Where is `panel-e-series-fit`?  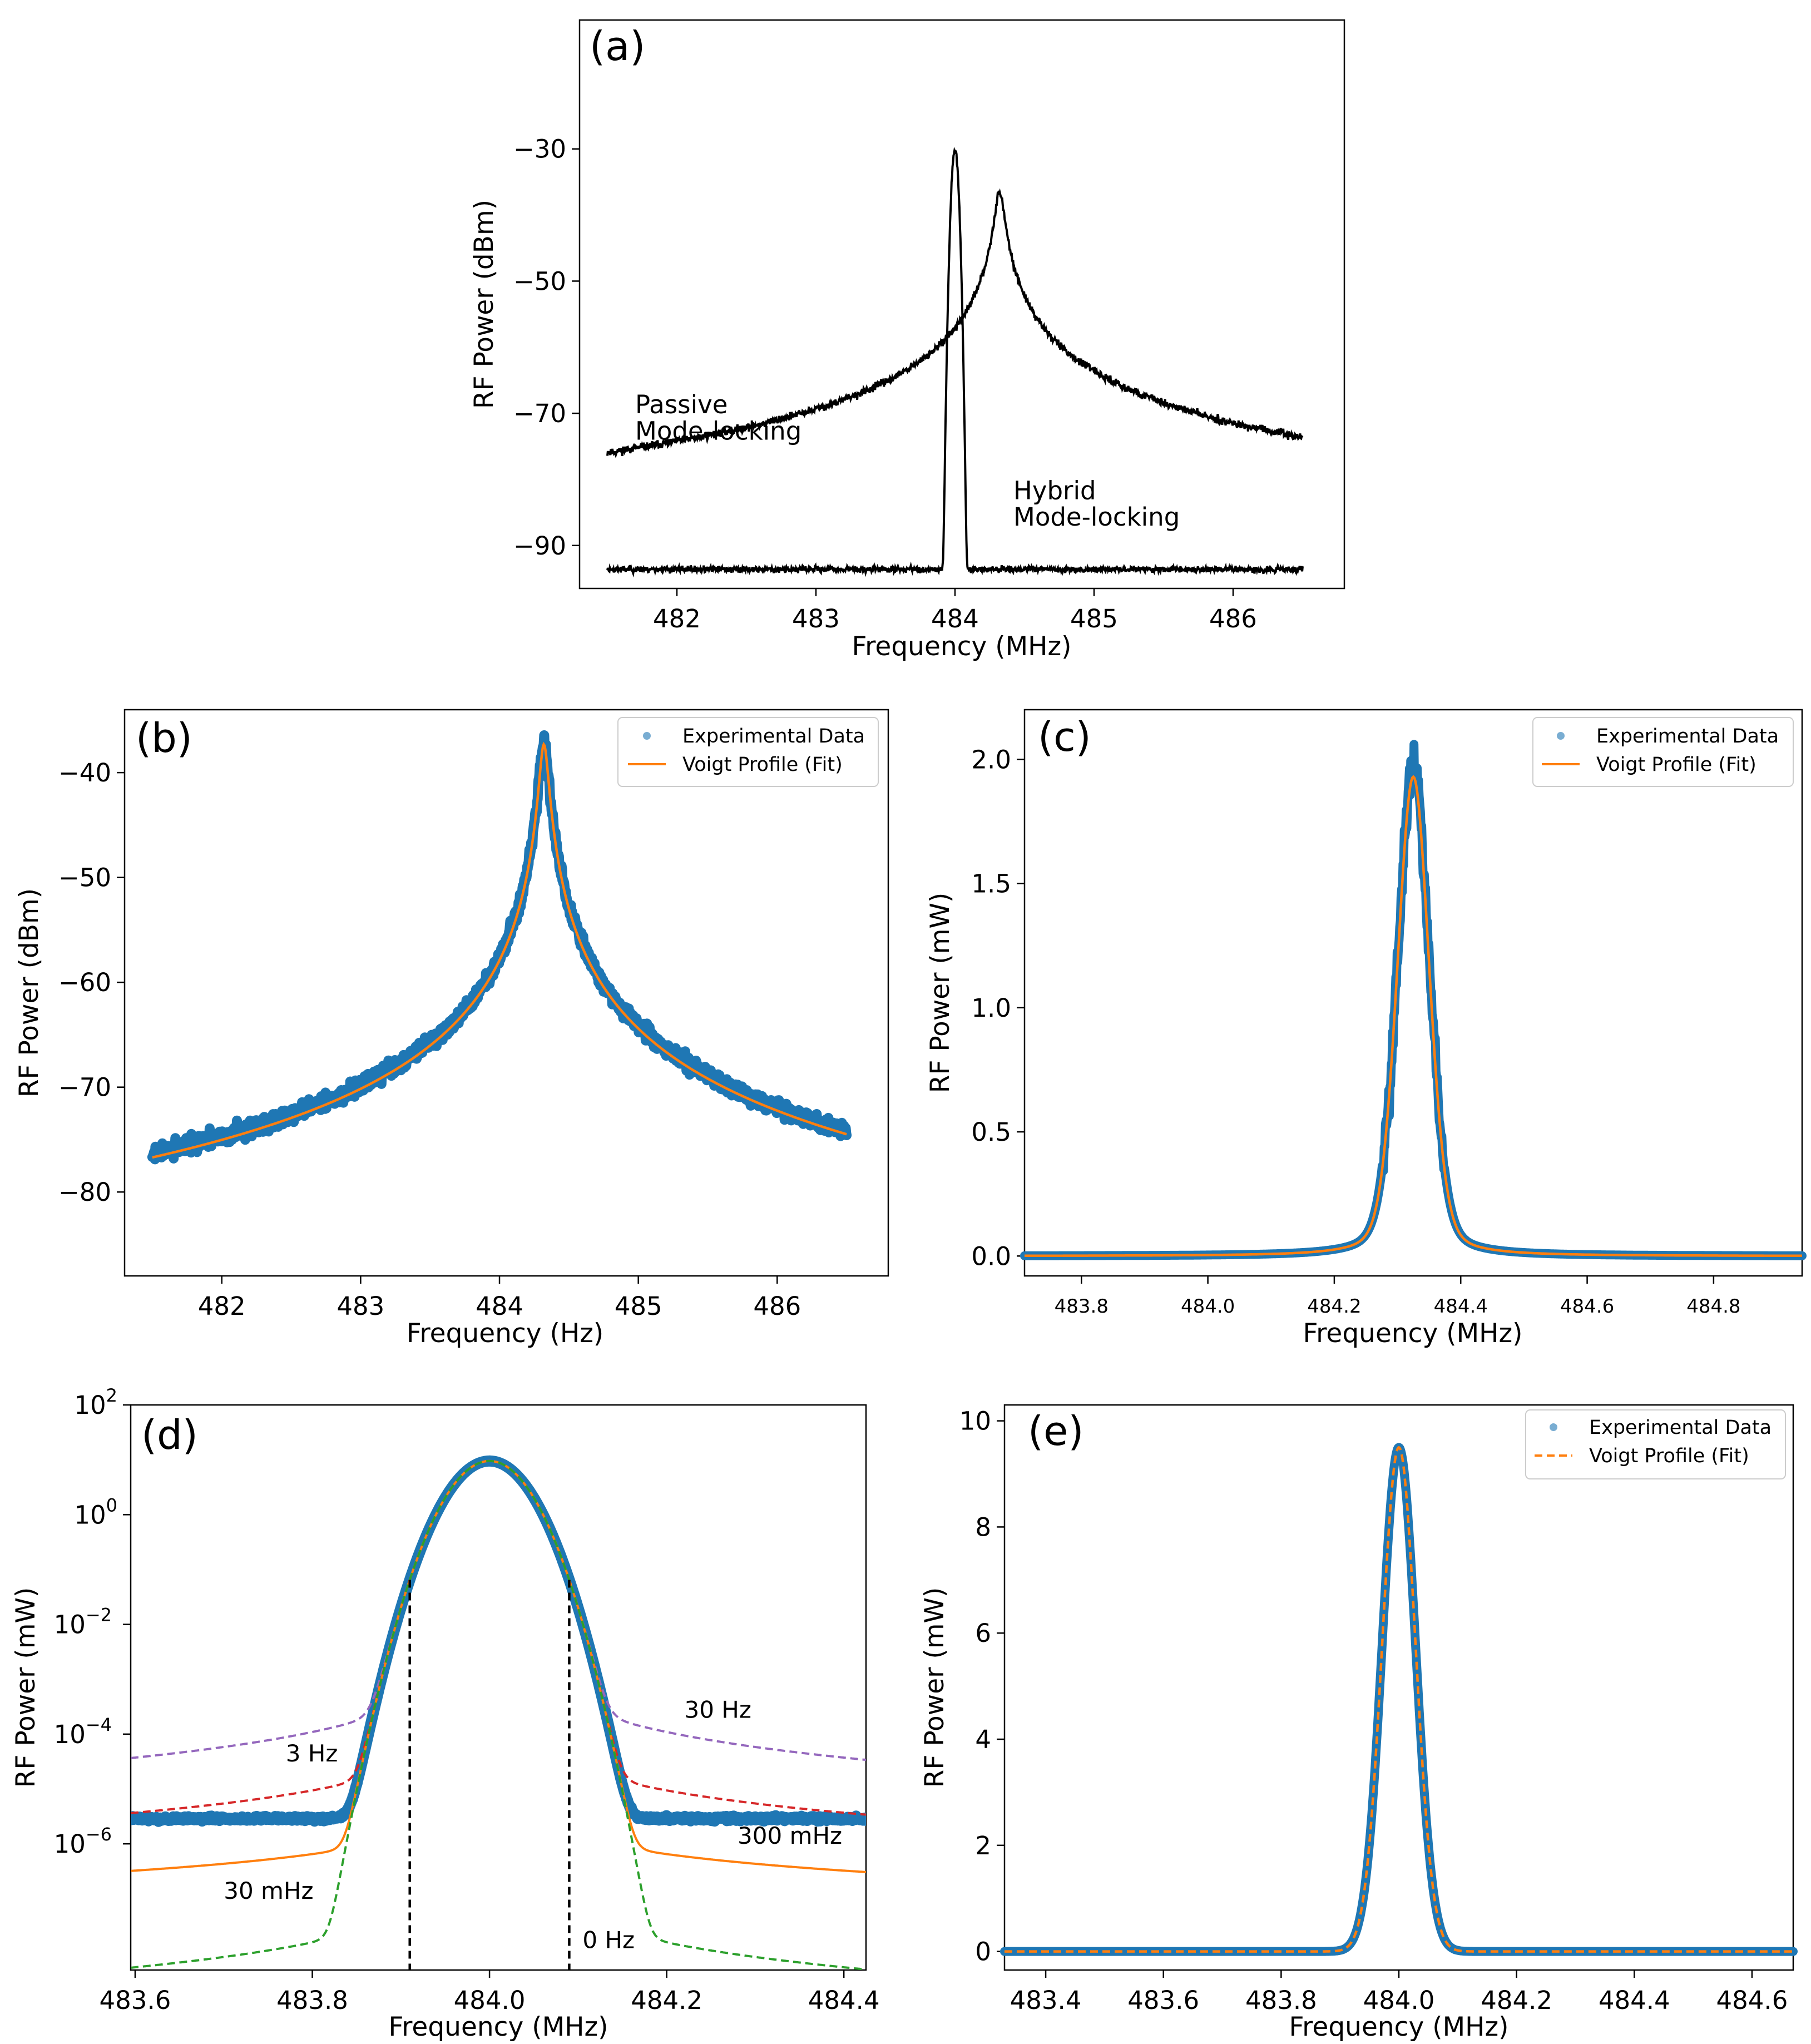
panel-e-series-fit is located at coordinates (1399, 1699).